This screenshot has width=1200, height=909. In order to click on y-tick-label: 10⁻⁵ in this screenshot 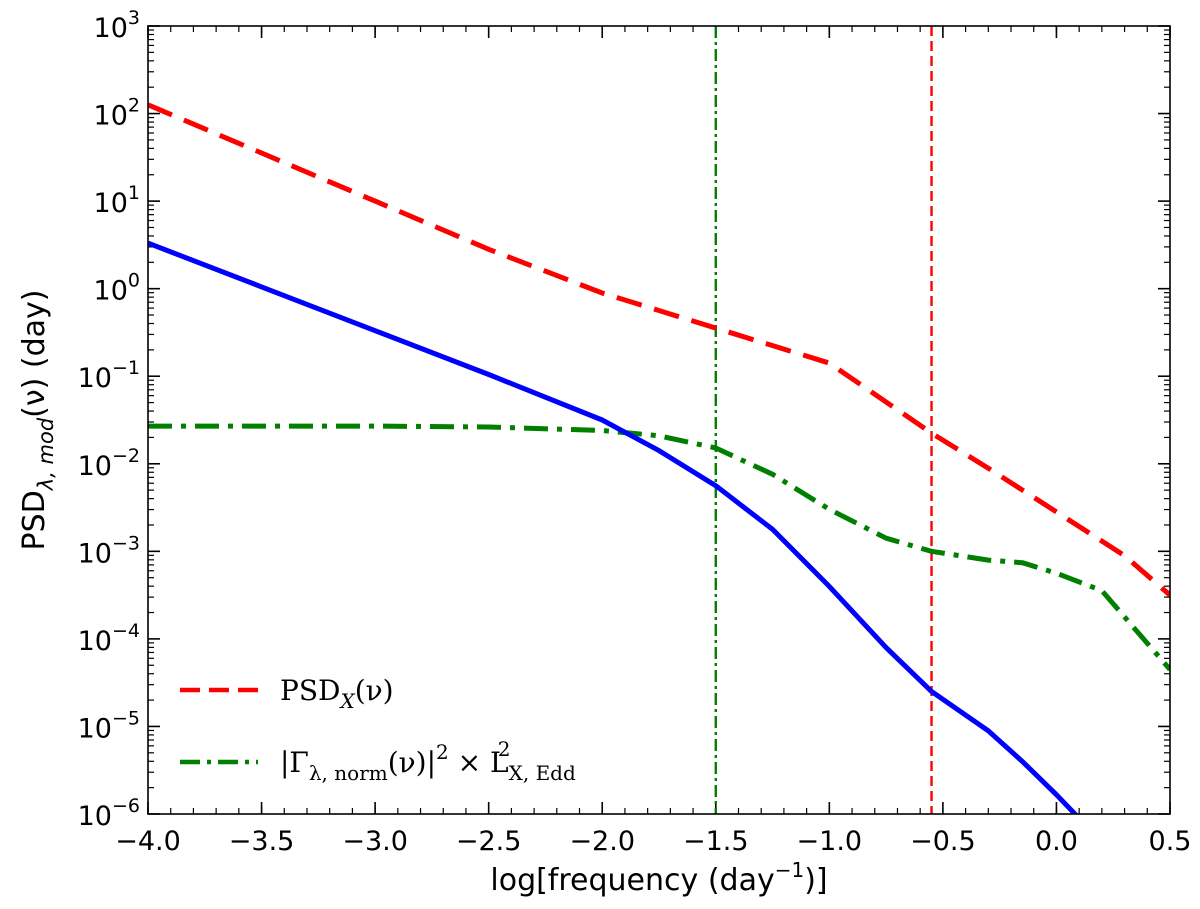, I will do `click(109, 725)`.